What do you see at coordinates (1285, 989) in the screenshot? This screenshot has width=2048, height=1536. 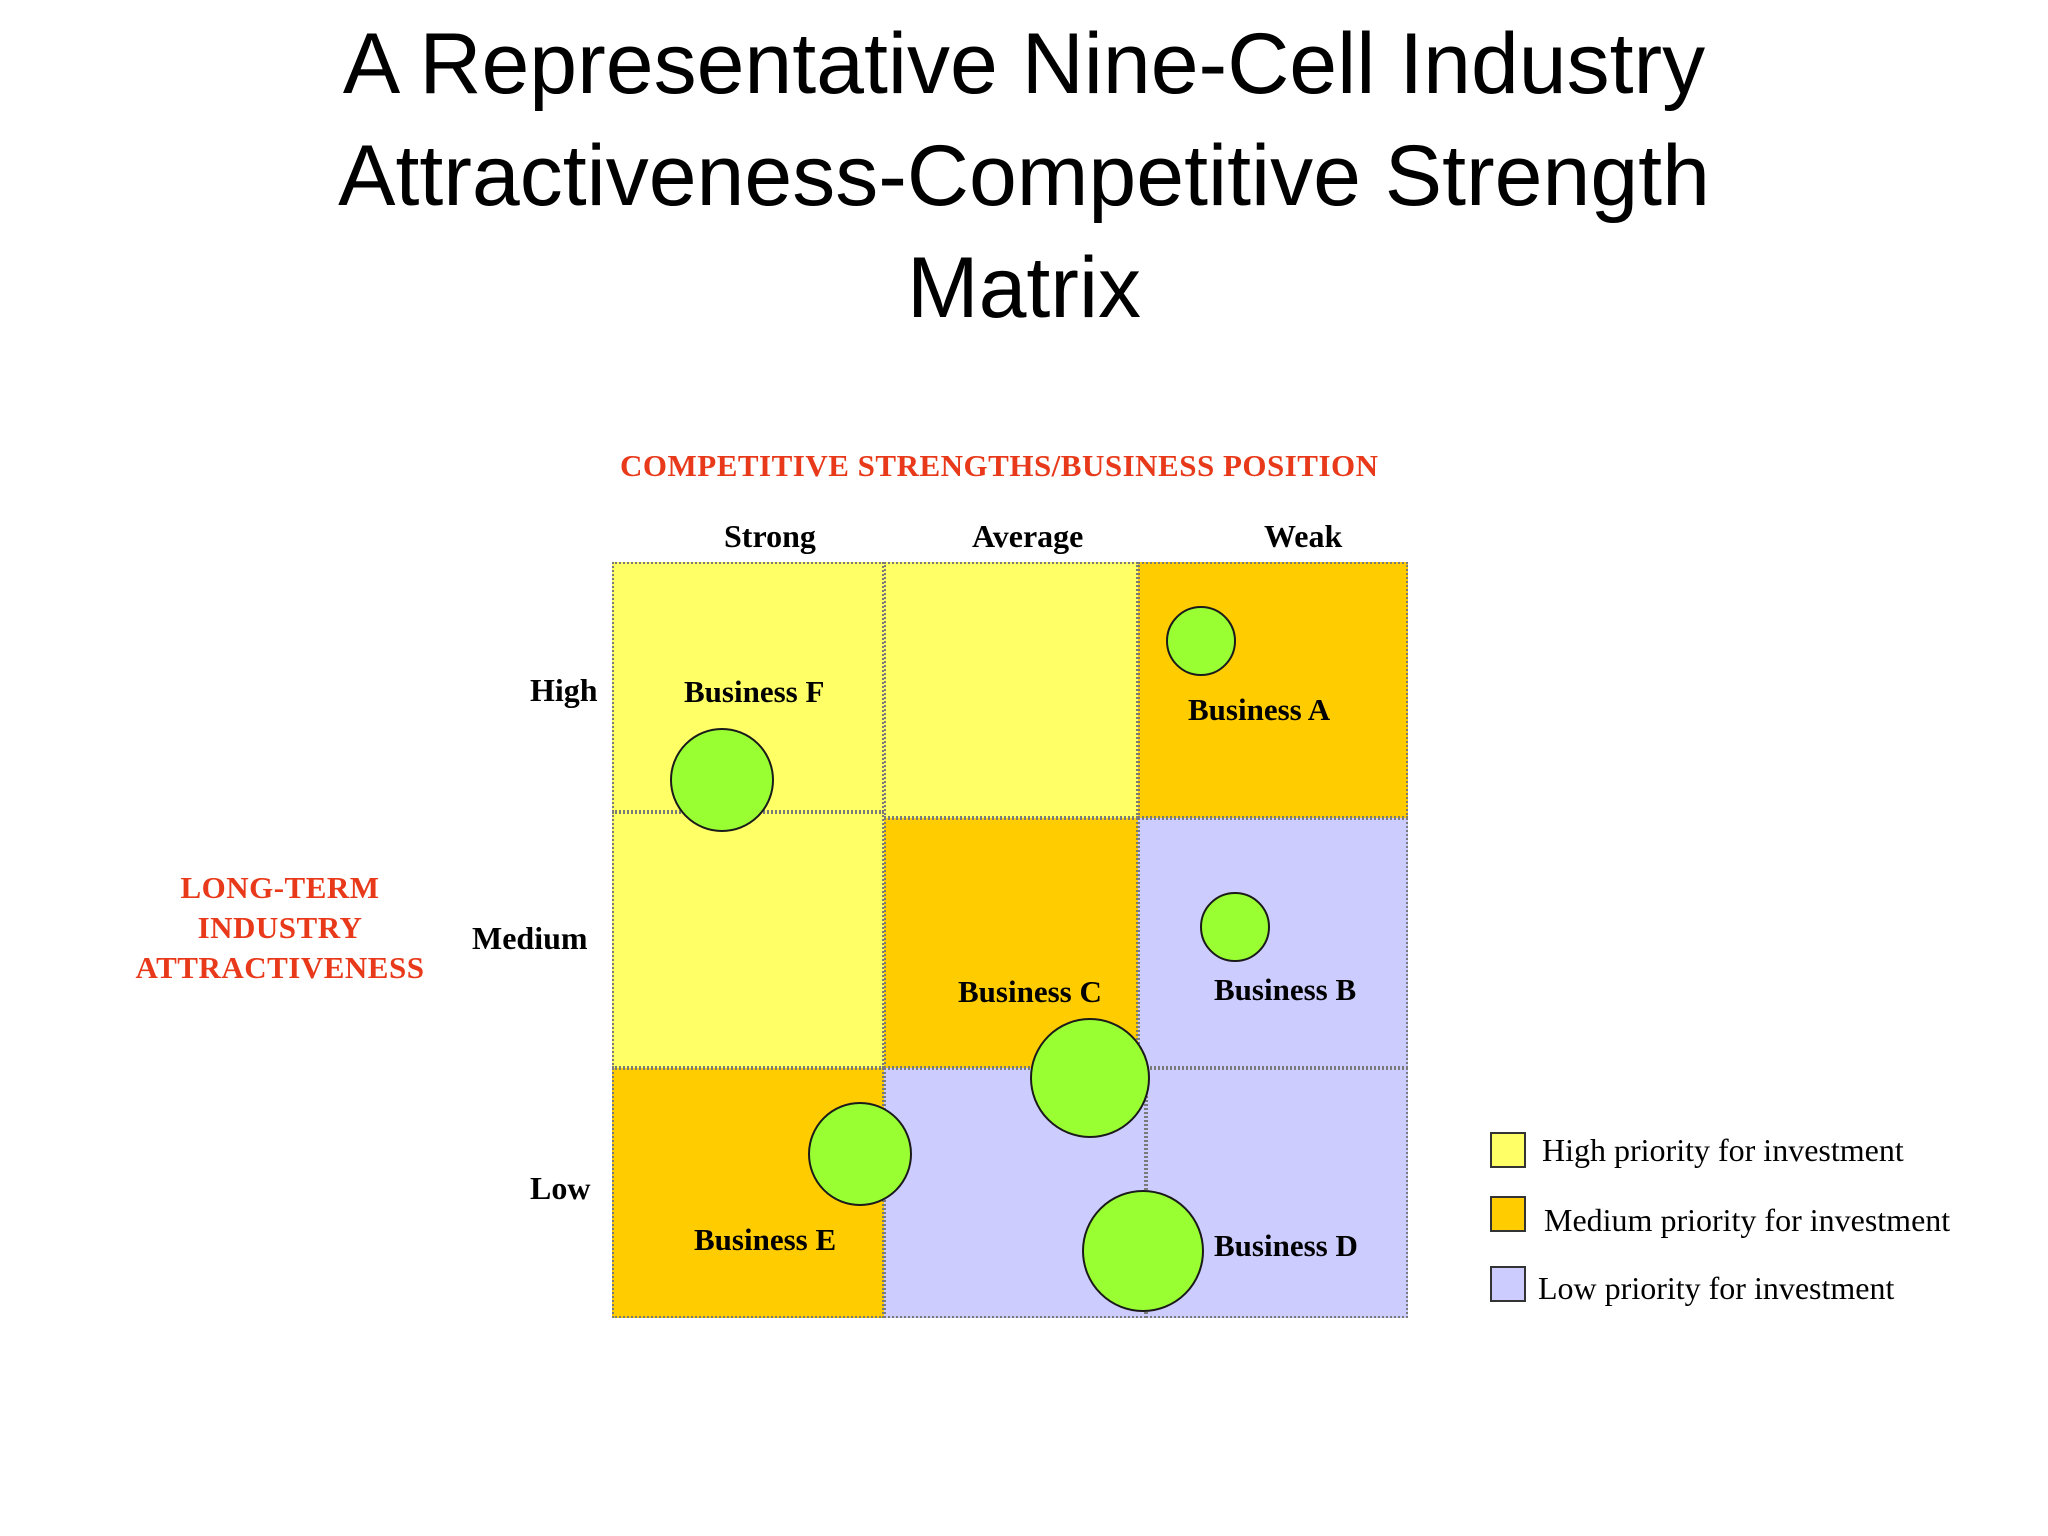 I see `business-b-label: Business B` at bounding box center [1285, 989].